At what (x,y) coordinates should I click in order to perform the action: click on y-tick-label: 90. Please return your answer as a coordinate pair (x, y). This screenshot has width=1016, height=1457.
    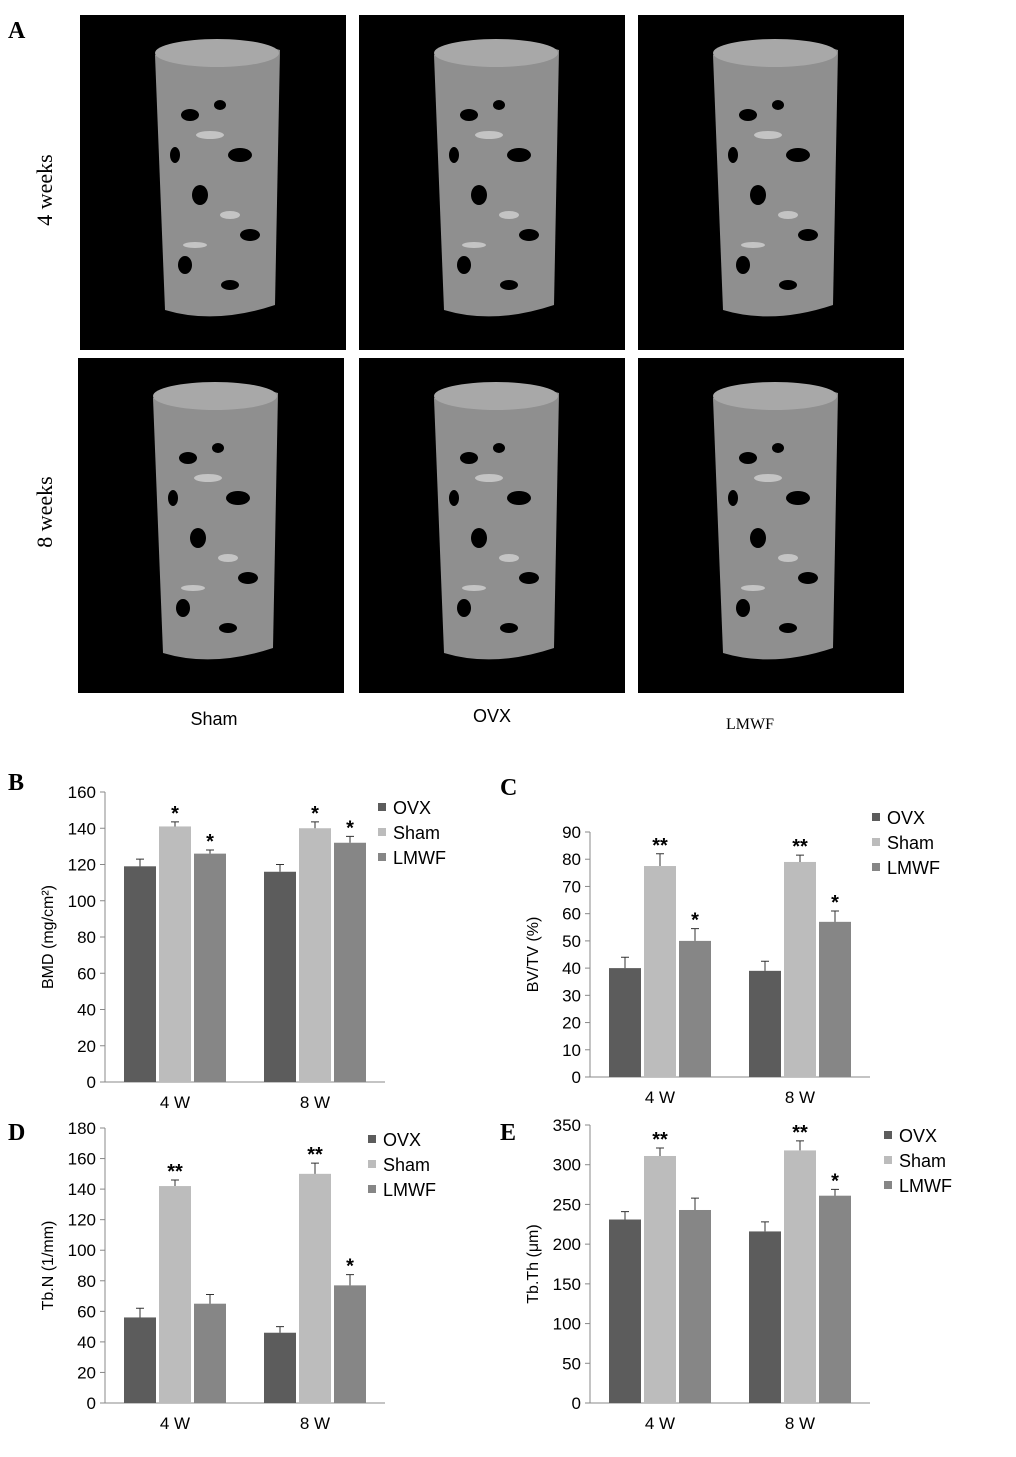
    Looking at the image, I should click on (571, 832).